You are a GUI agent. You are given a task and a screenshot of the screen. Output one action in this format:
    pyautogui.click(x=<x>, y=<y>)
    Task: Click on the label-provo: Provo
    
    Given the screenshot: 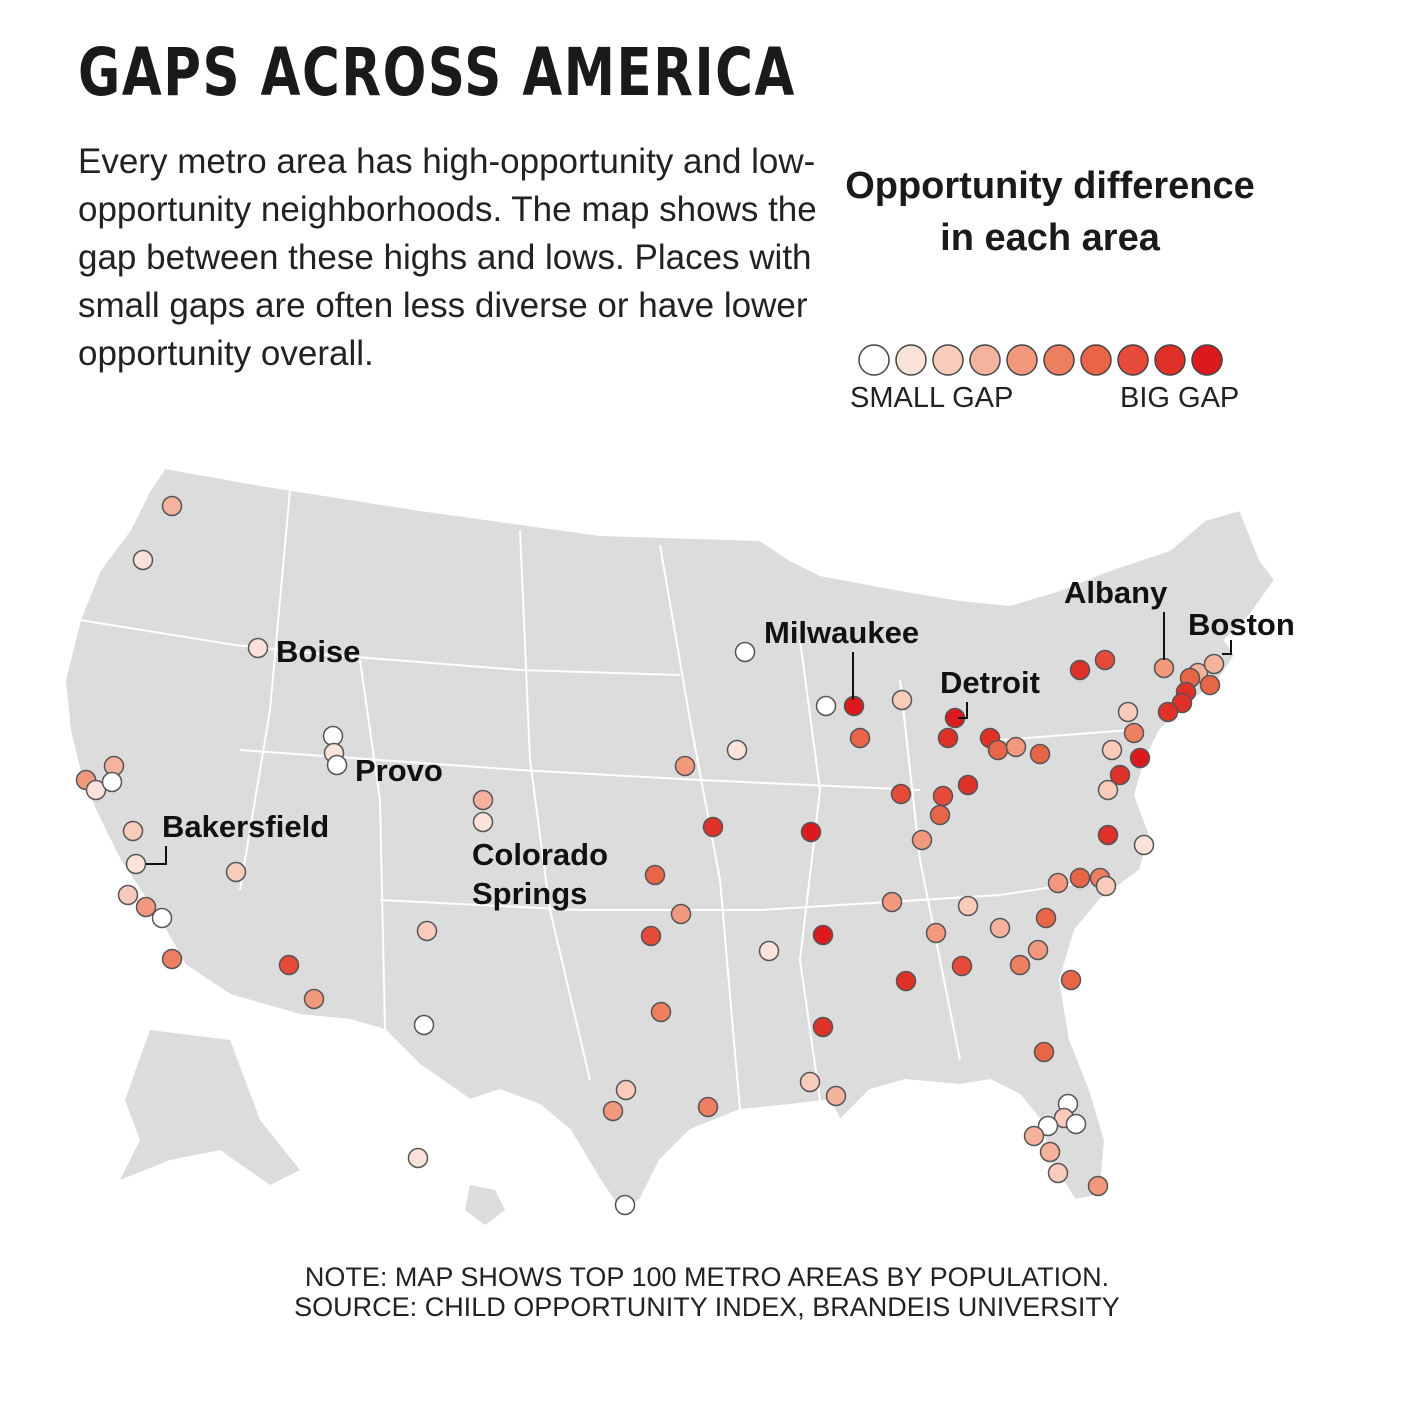 What is the action you would take?
    pyautogui.click(x=399, y=770)
    